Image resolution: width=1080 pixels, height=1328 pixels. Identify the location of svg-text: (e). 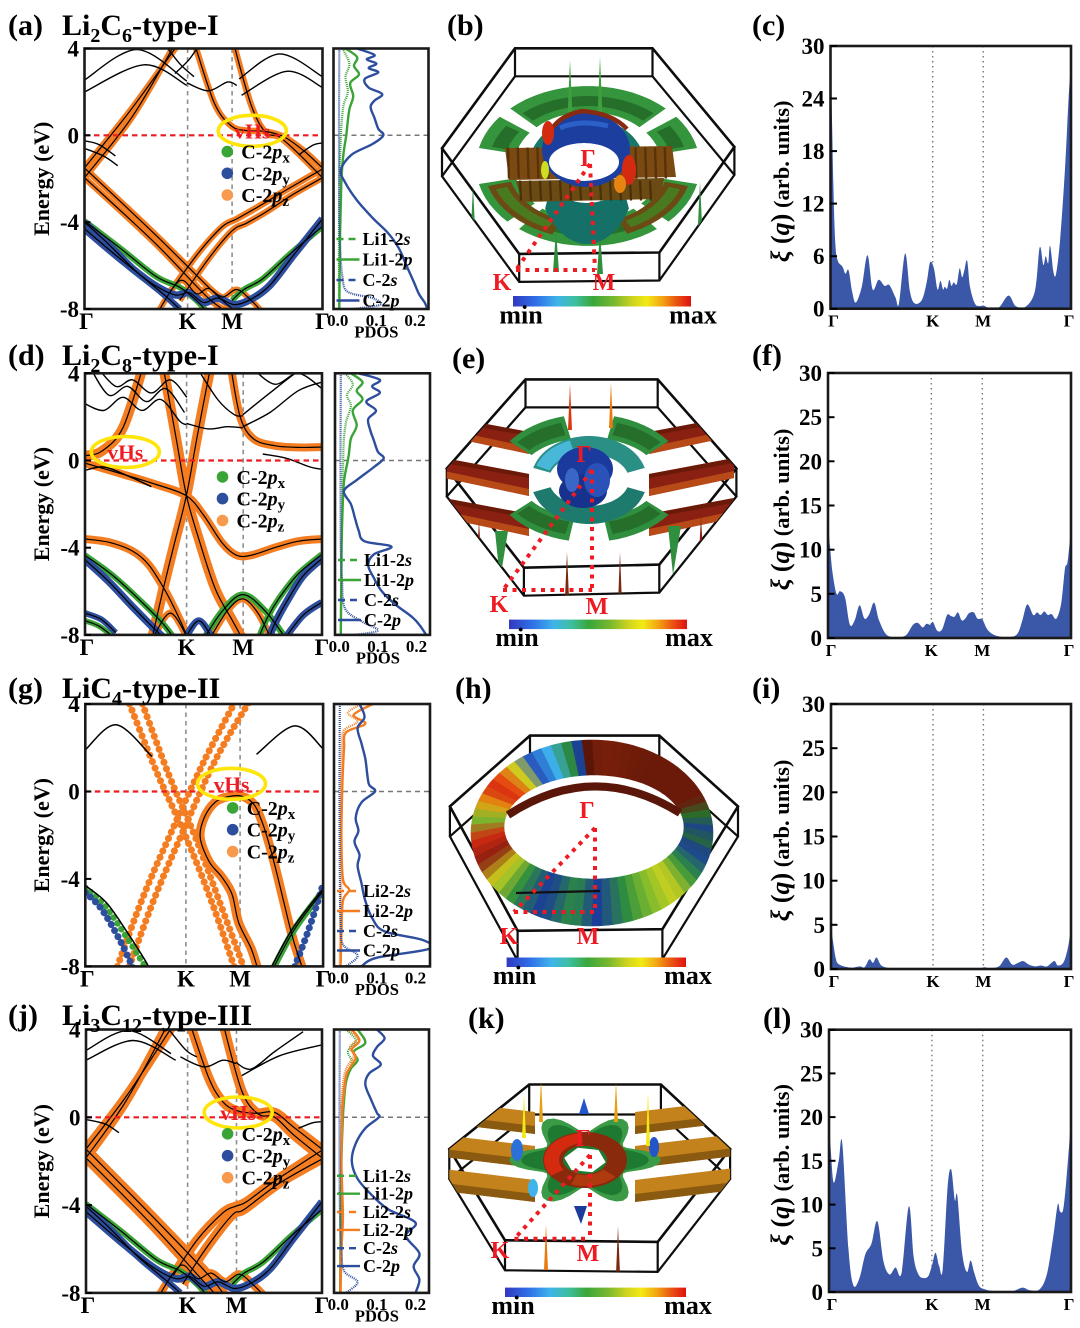
(468, 358).